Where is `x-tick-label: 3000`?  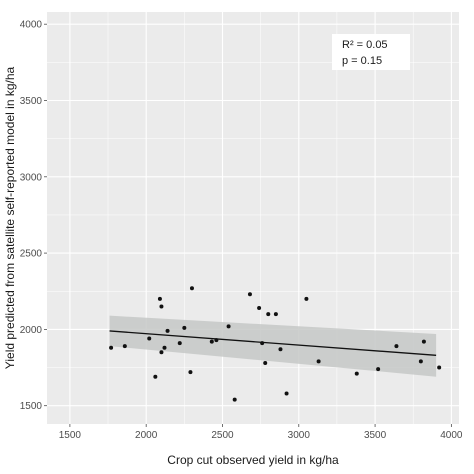
x-tick-label: 3000 is located at coordinates (299, 435).